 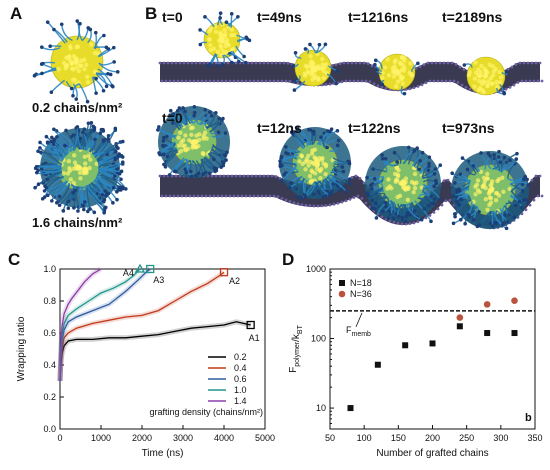 I want to click on x-tick-label: 350, so click(x=534, y=438).